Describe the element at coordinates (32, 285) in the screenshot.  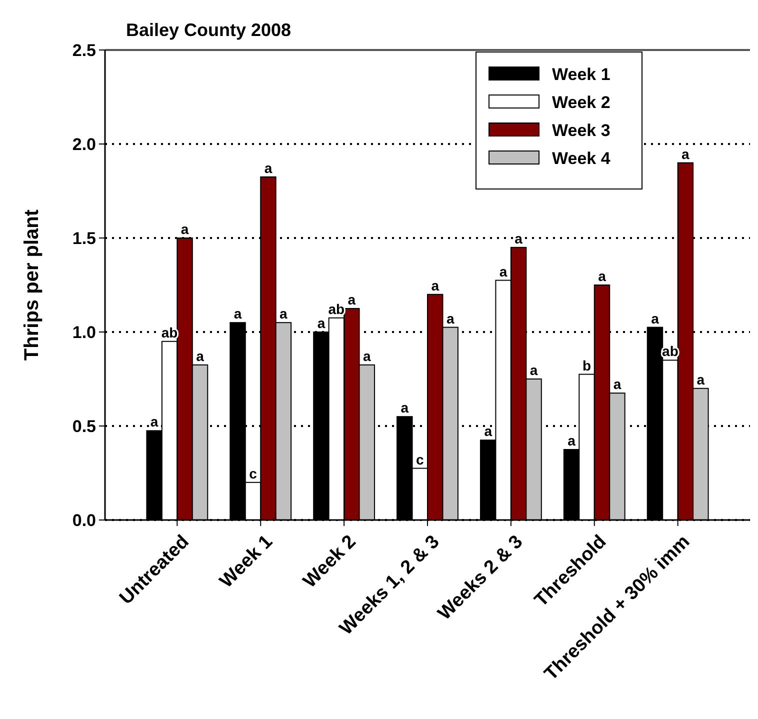
I see `y-axis-title: Thrips per plant` at that location.